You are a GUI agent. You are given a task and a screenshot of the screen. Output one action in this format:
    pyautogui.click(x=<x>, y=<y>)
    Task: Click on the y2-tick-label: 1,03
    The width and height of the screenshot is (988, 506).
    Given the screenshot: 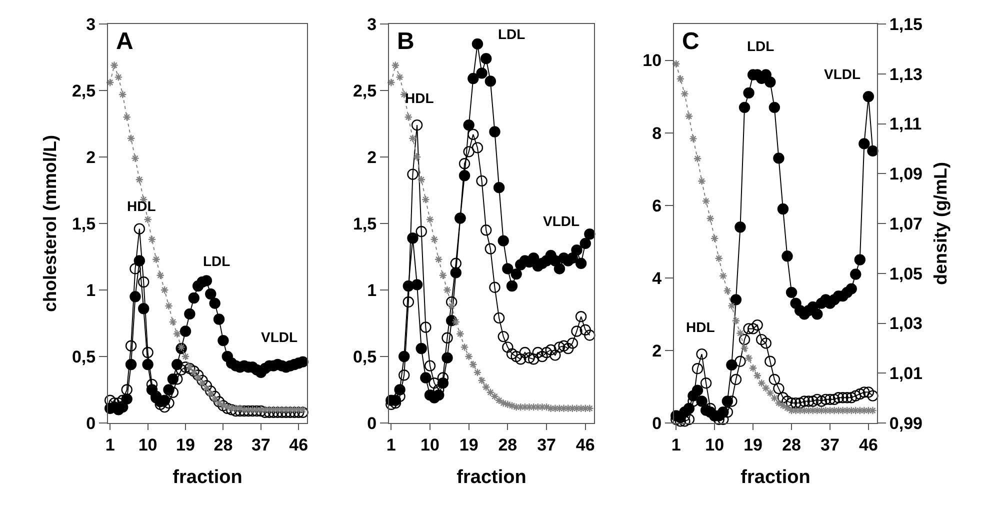 What is the action you would take?
    pyautogui.click(x=905, y=324)
    